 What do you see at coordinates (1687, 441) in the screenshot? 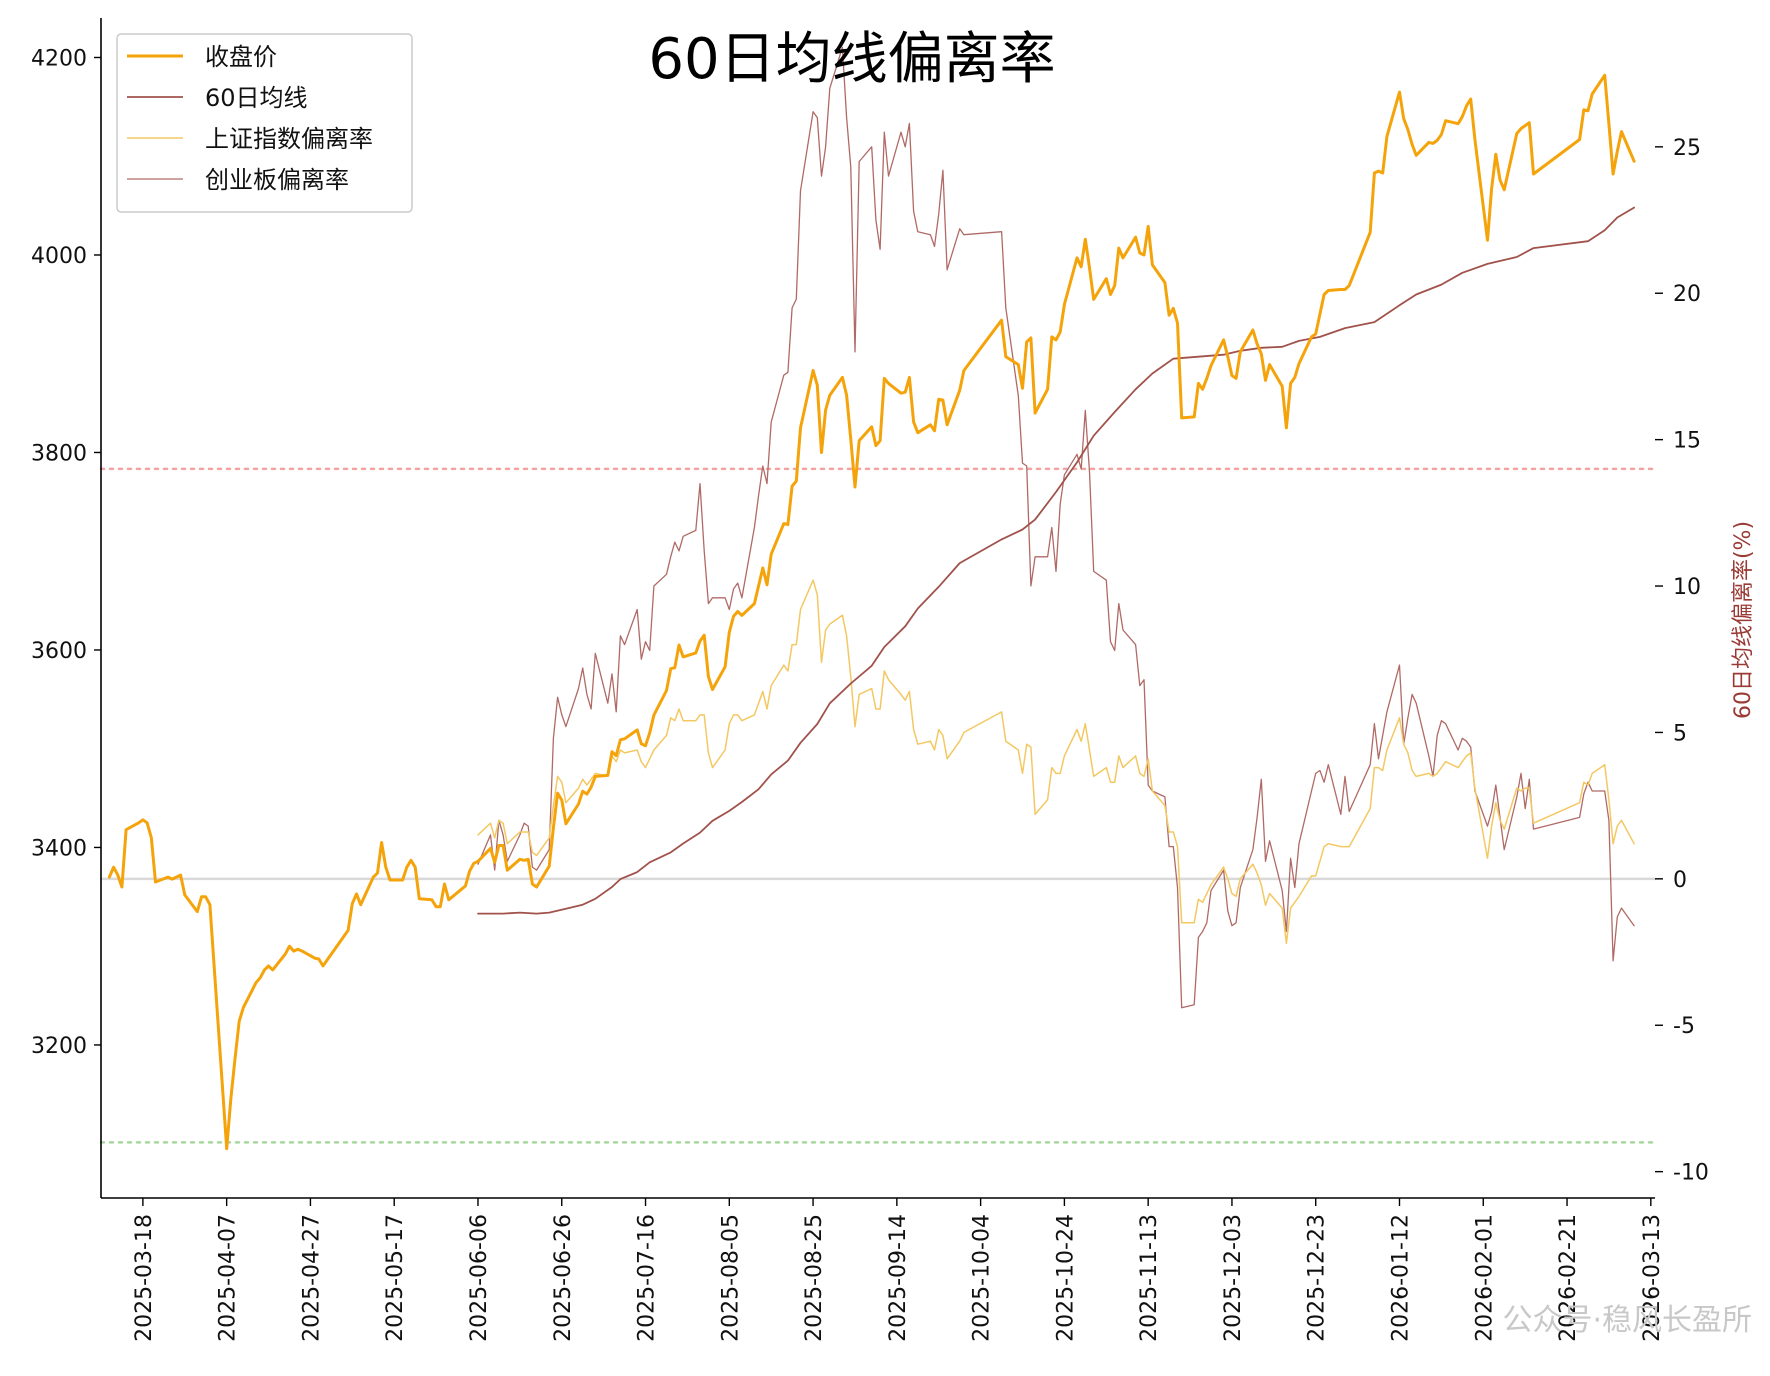
I see `right-tick-label: 15` at bounding box center [1687, 441].